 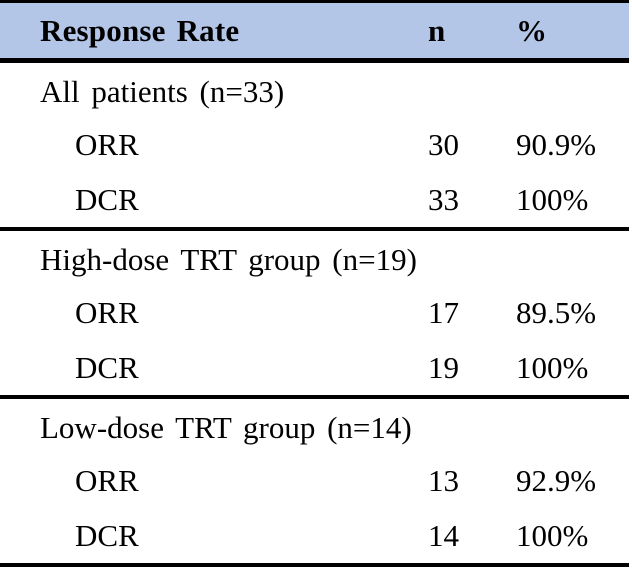 What do you see at coordinates (162, 91) in the screenshot?
I see `section-title: All patients (n=33)` at bounding box center [162, 91].